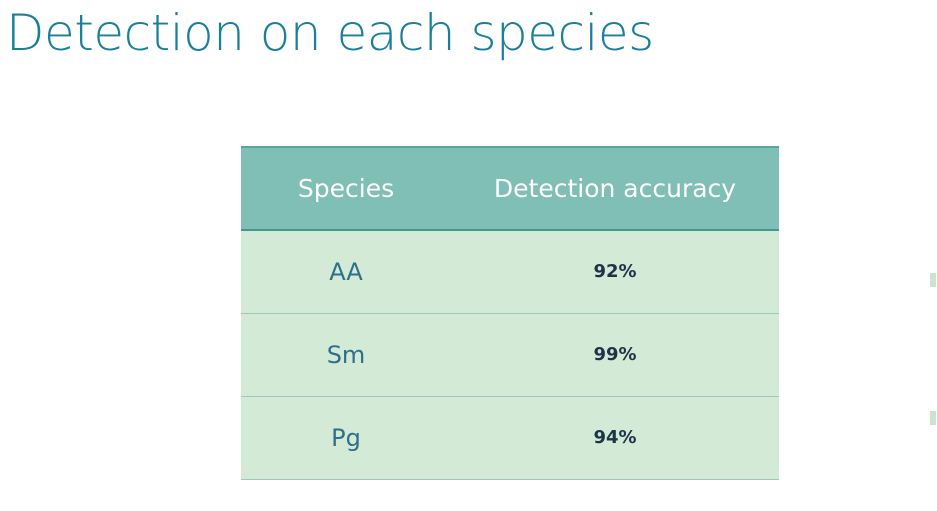 Image resolution: width=937 pixels, height=511 pixels. What do you see at coordinates (346, 272) in the screenshot?
I see `species-cell: AA` at bounding box center [346, 272].